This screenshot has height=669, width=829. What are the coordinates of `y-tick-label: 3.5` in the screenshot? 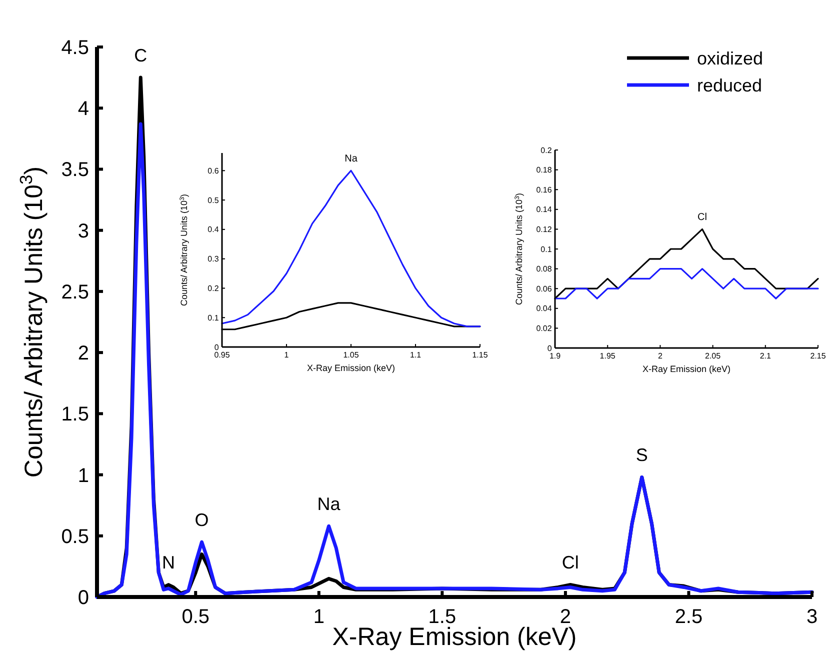 It's located at (75, 170).